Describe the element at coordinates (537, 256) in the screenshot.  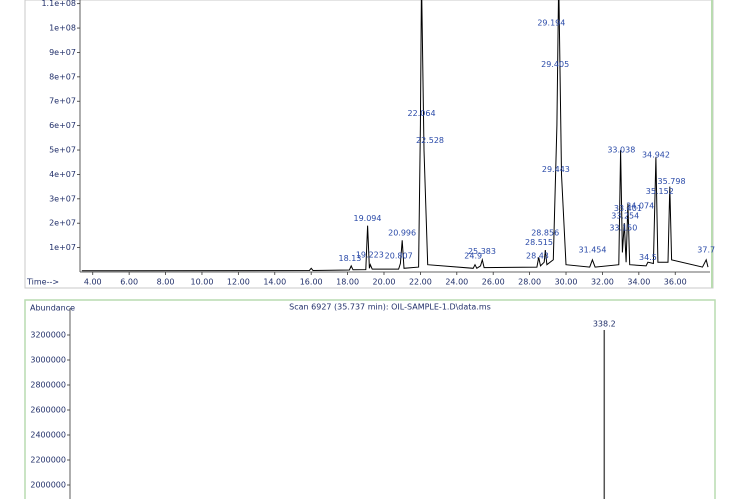
I see `peak-label: 28.43` at that location.